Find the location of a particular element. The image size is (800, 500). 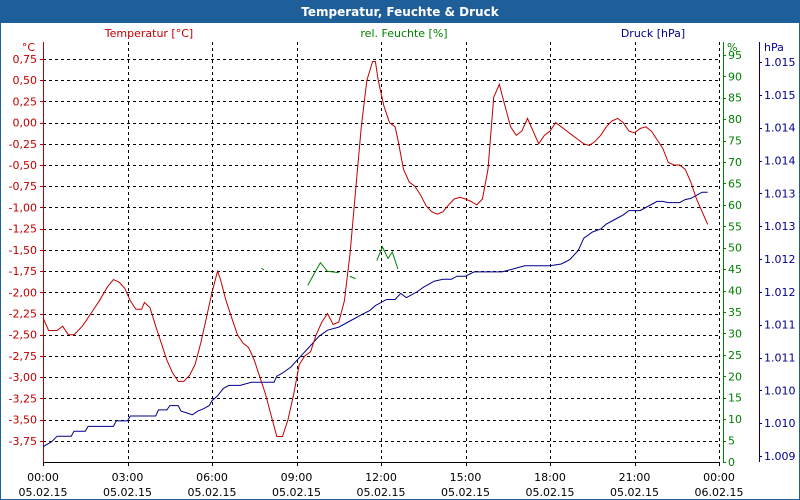

middle-tick-label: 35 is located at coordinates (735, 312).